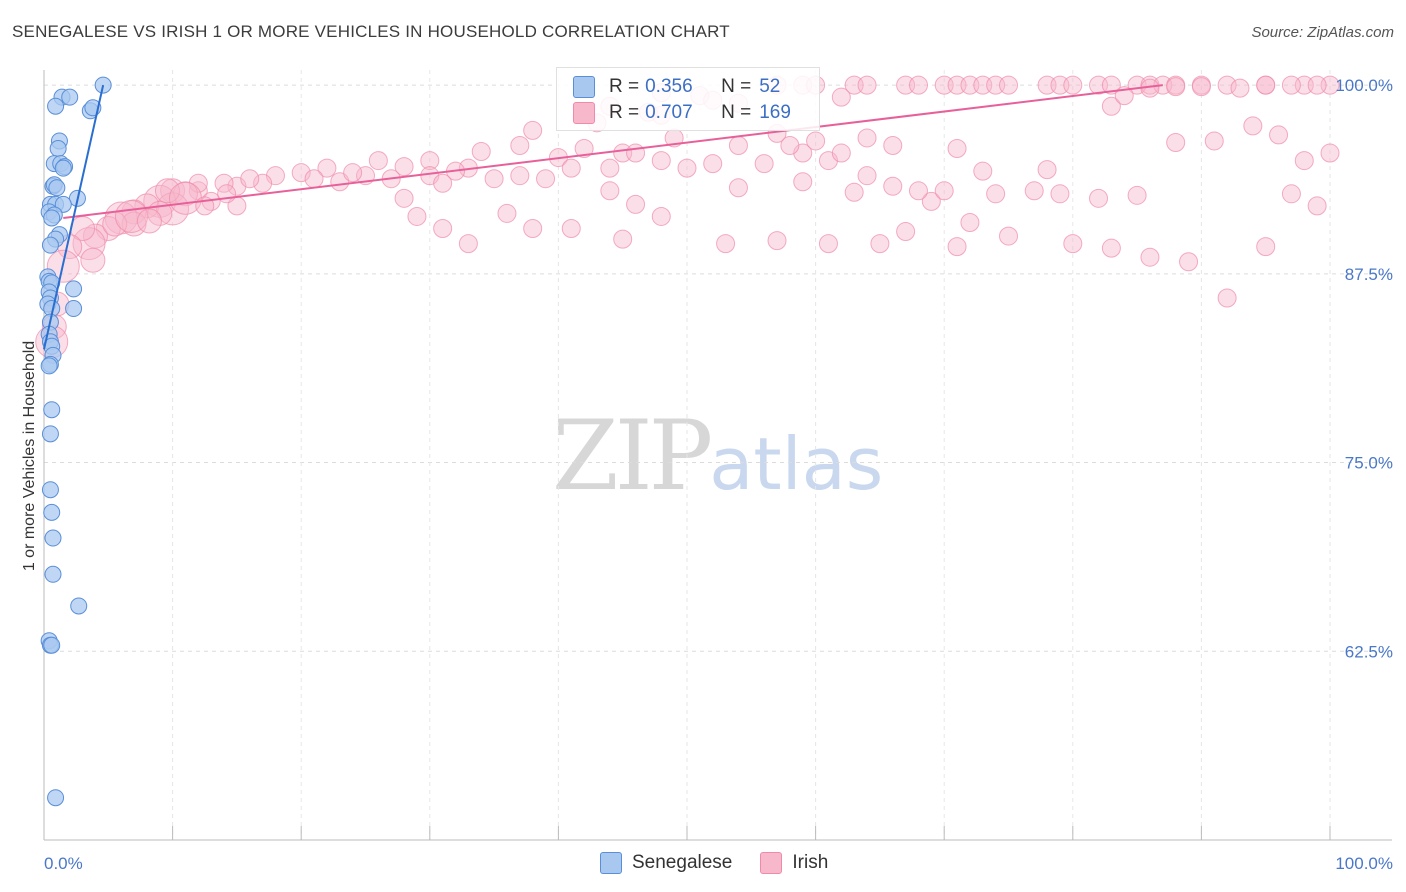 This screenshot has height=892, width=1406. What do you see at coordinates (613, 151) in the screenshot?
I see `irish-trend-line` at bounding box center [613, 151].